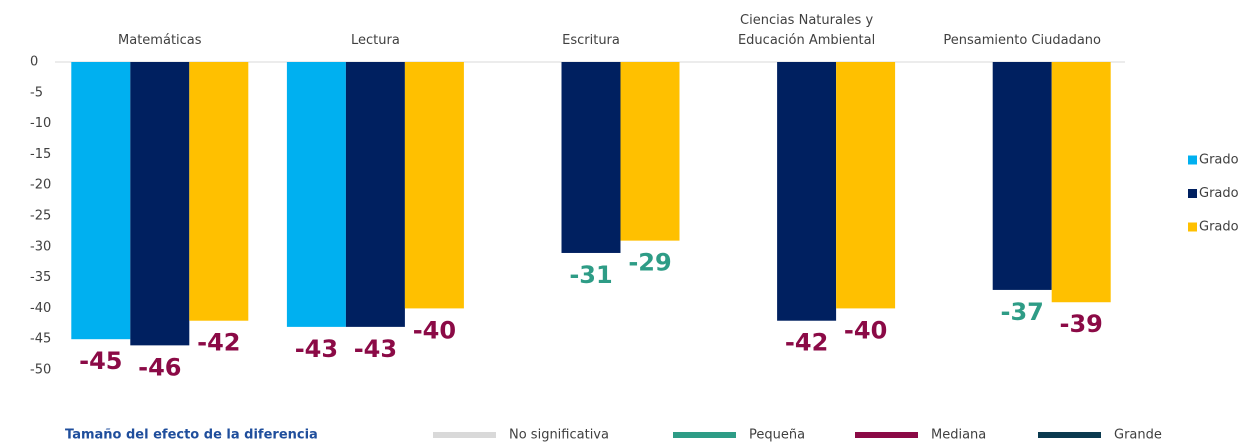 The width and height of the screenshot is (1243, 443). What do you see at coordinates (100, 361) in the screenshot?
I see `data-label: -45` at bounding box center [100, 361].